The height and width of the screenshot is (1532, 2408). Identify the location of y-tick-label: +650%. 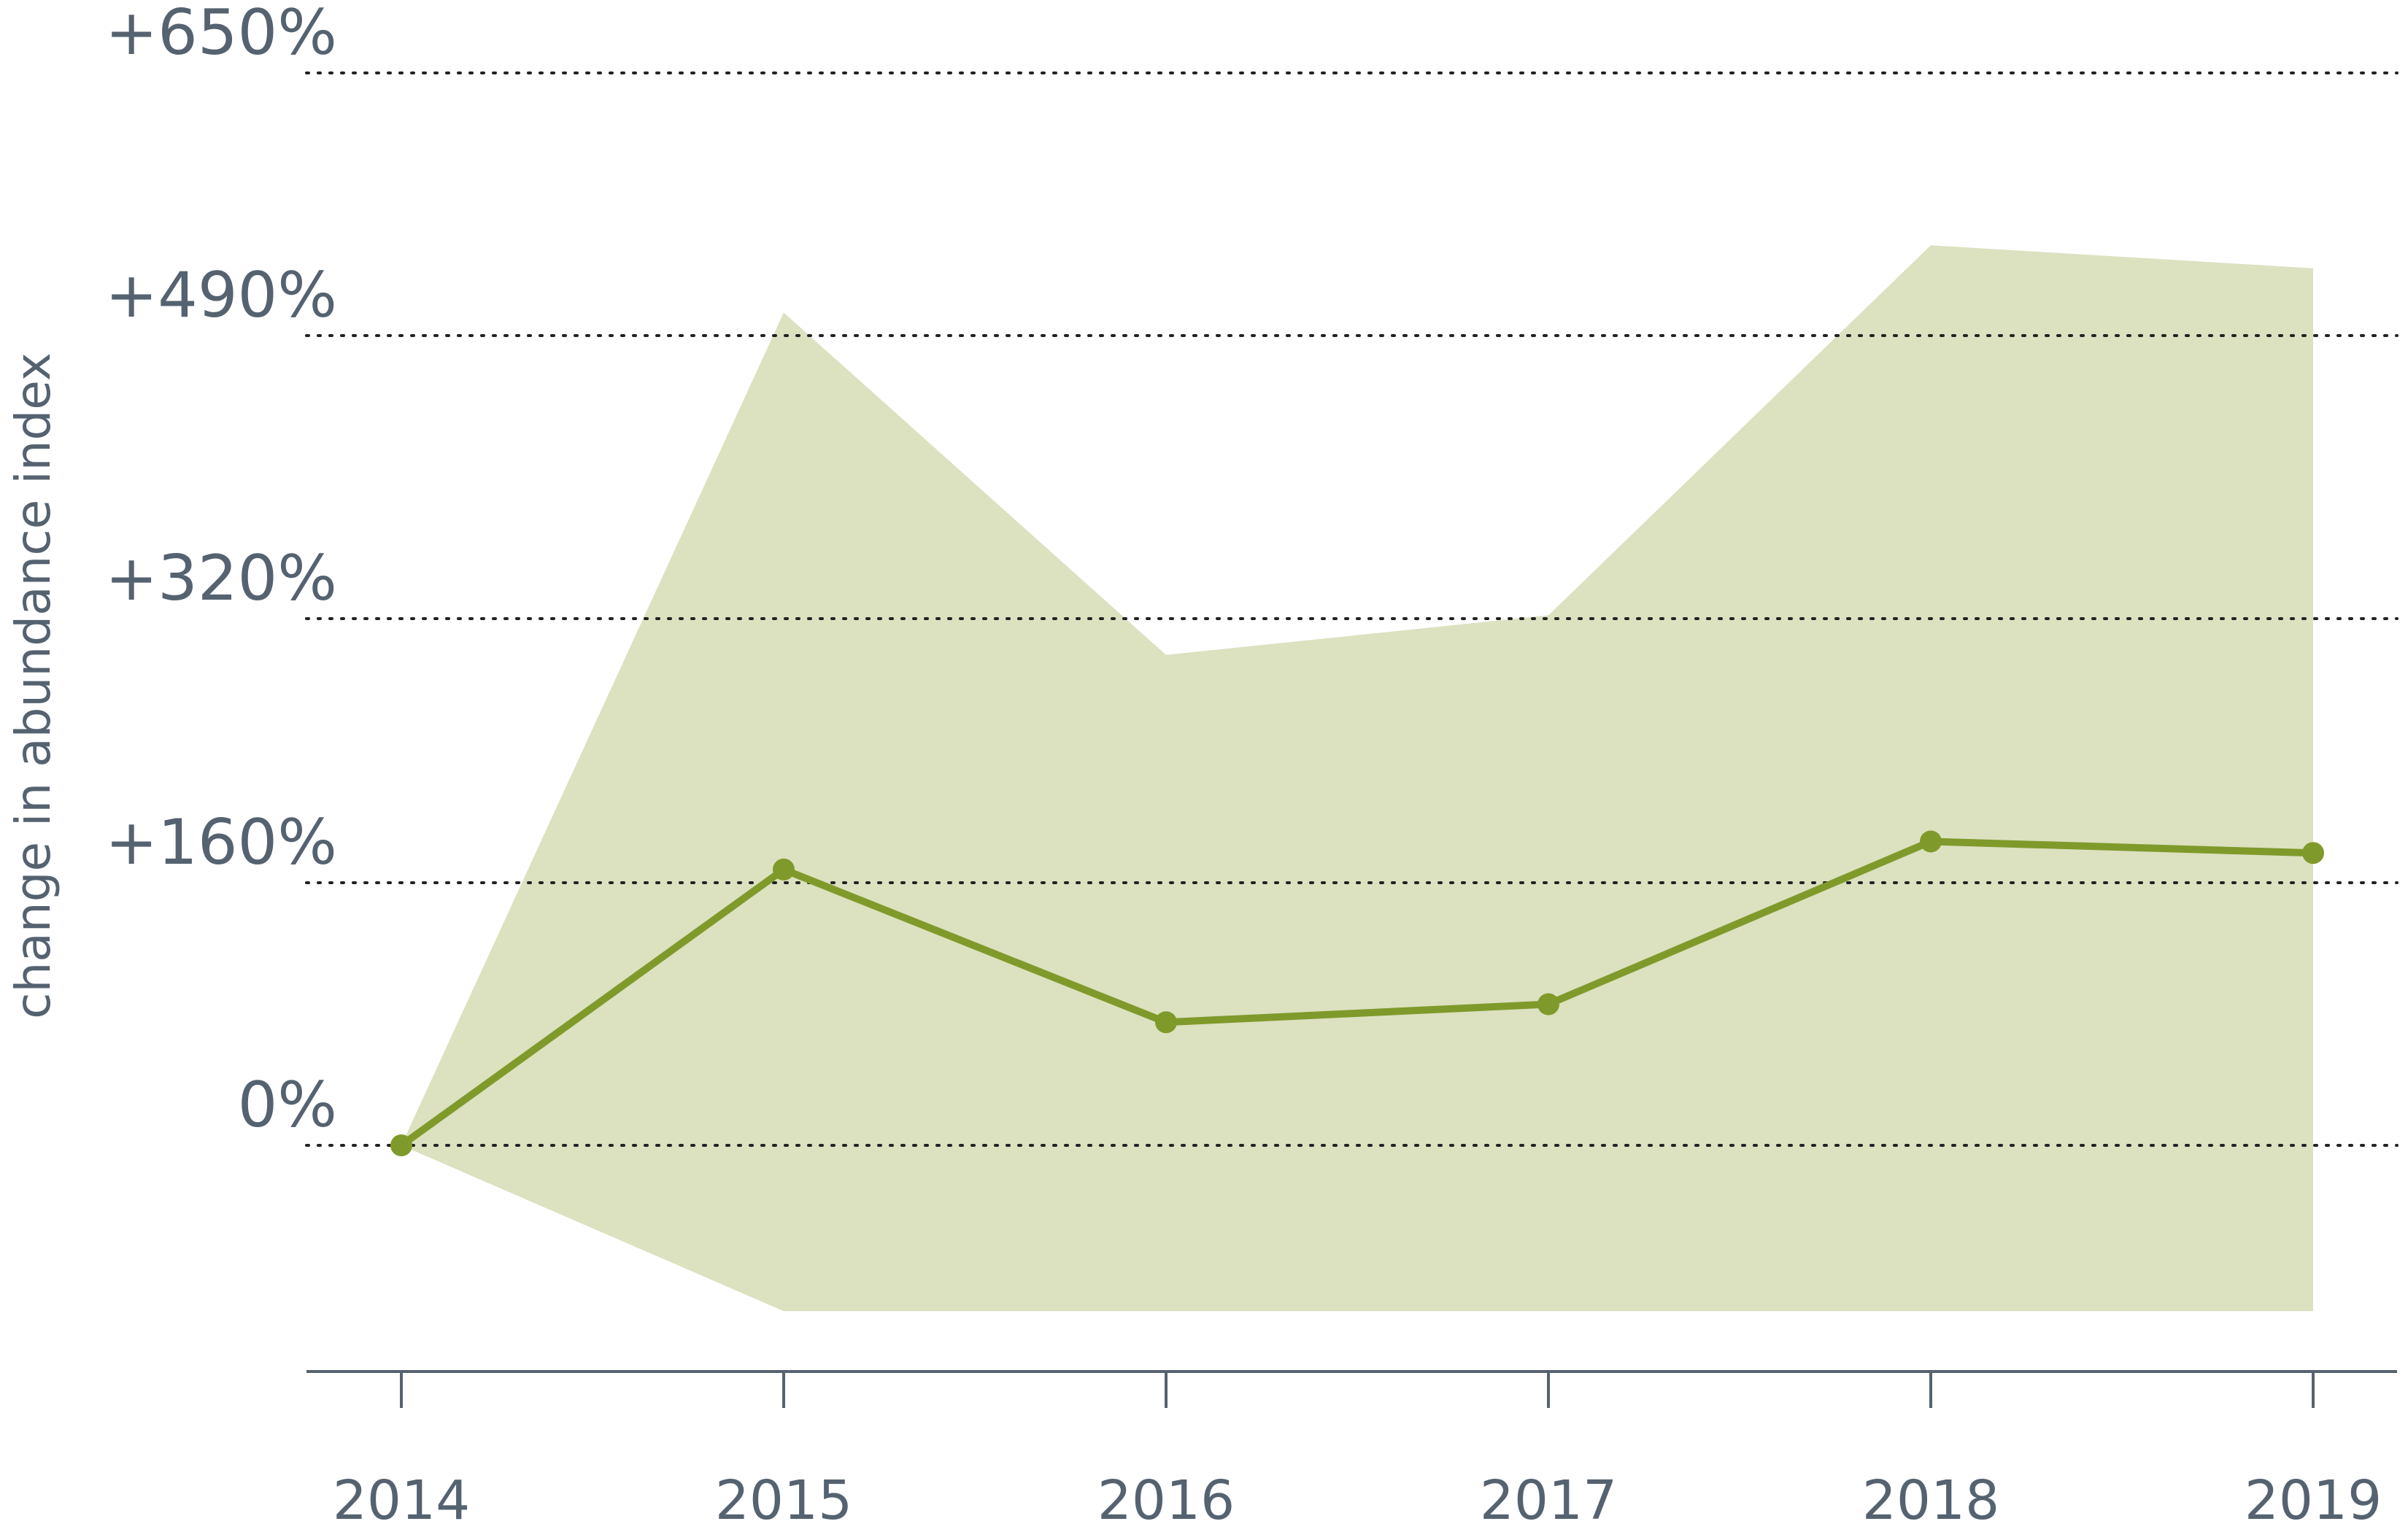
(221, 35).